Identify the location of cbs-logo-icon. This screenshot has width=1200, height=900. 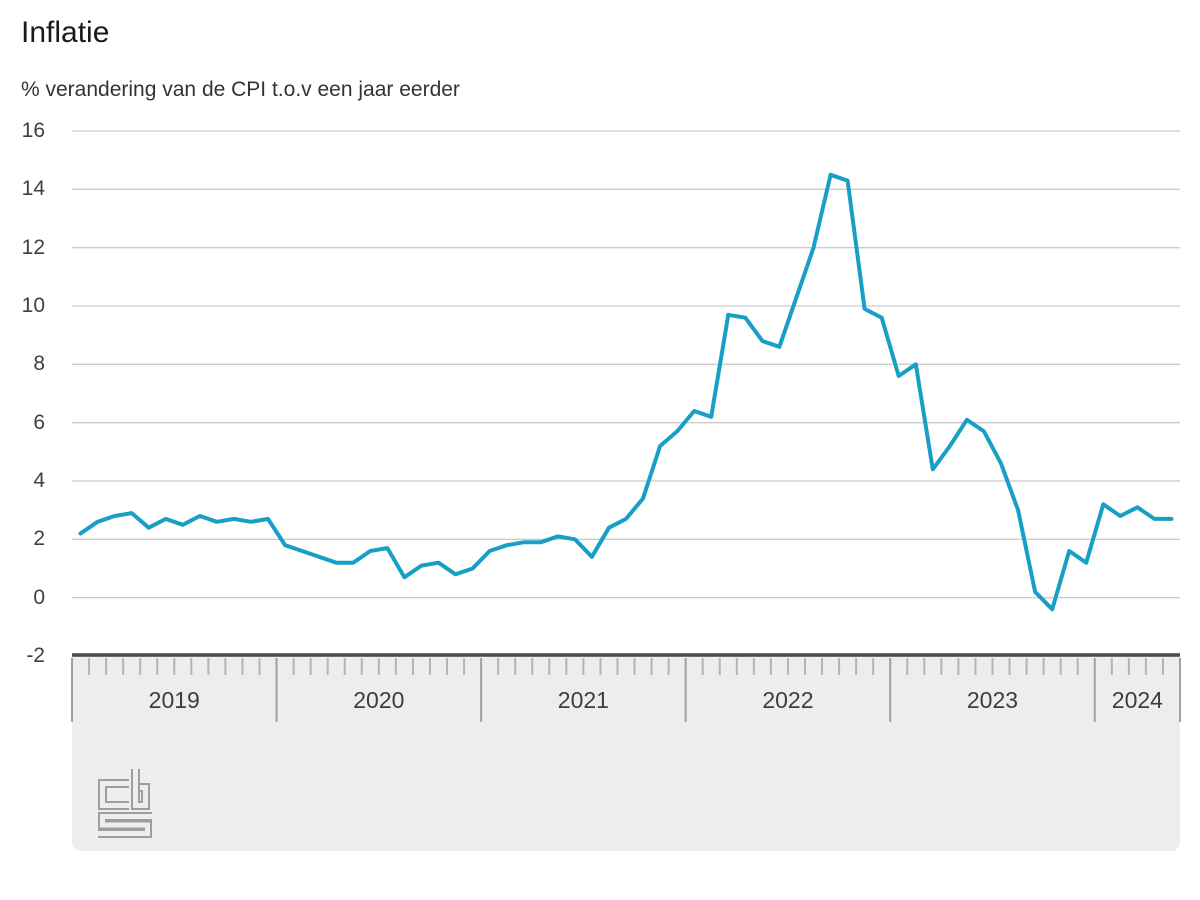
(125, 803).